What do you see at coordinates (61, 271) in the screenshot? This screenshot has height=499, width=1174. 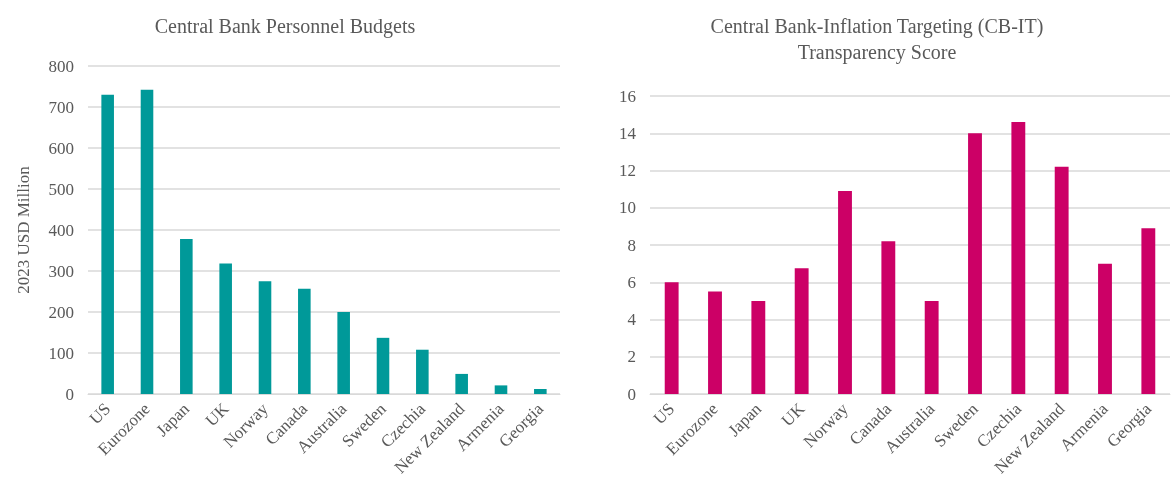 I see `y-tick-label: 300` at bounding box center [61, 271].